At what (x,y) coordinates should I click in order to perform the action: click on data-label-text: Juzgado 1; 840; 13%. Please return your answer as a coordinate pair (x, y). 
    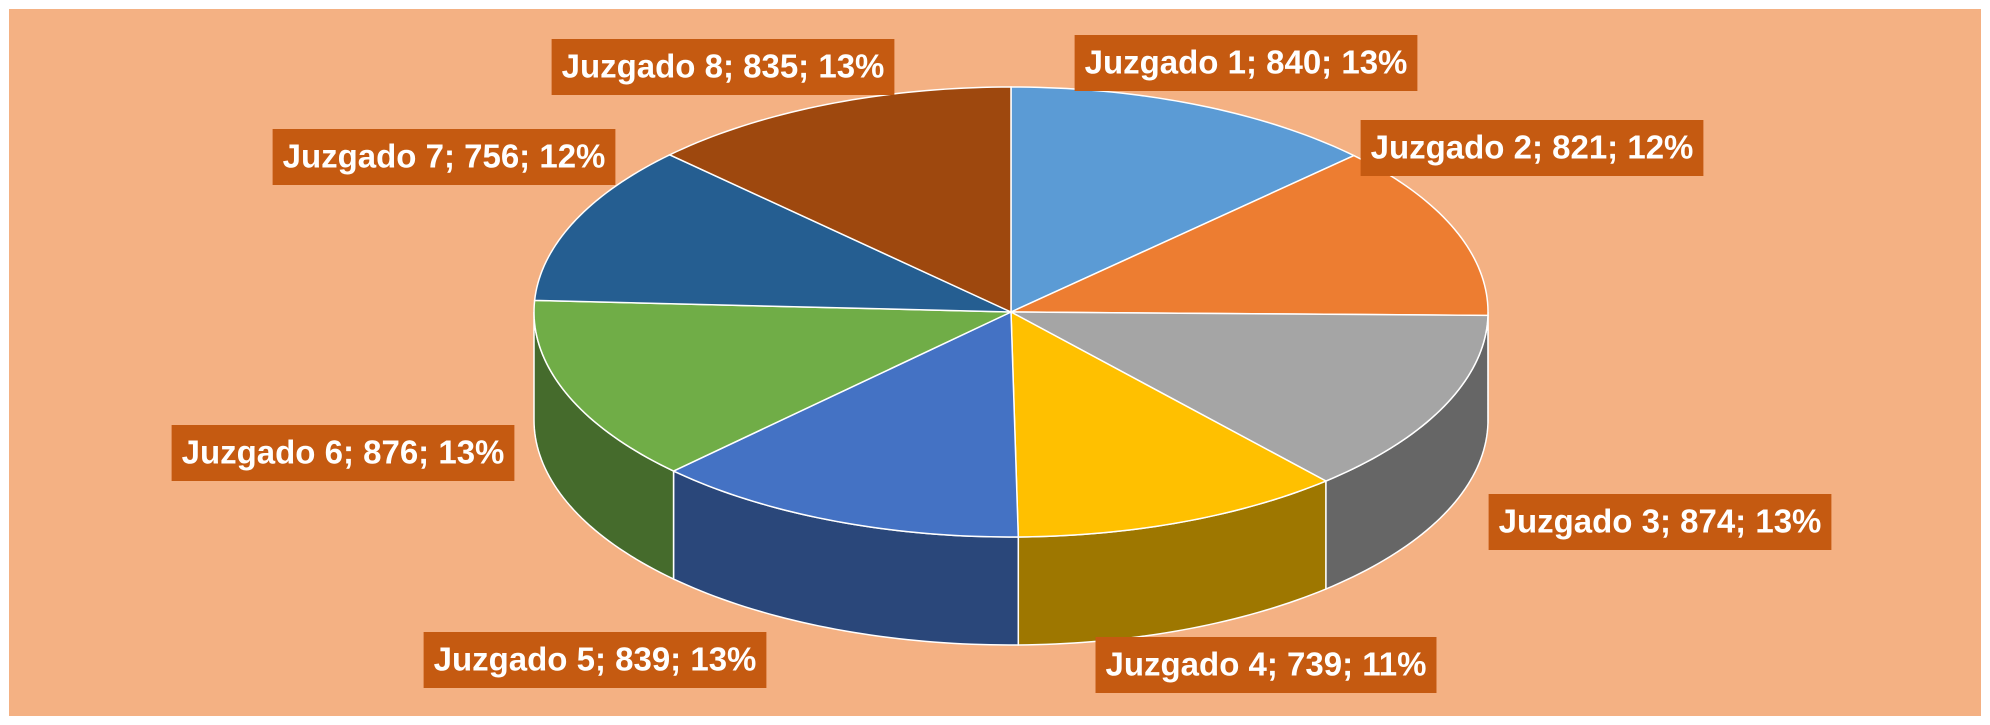
    Looking at the image, I should click on (1246, 62).